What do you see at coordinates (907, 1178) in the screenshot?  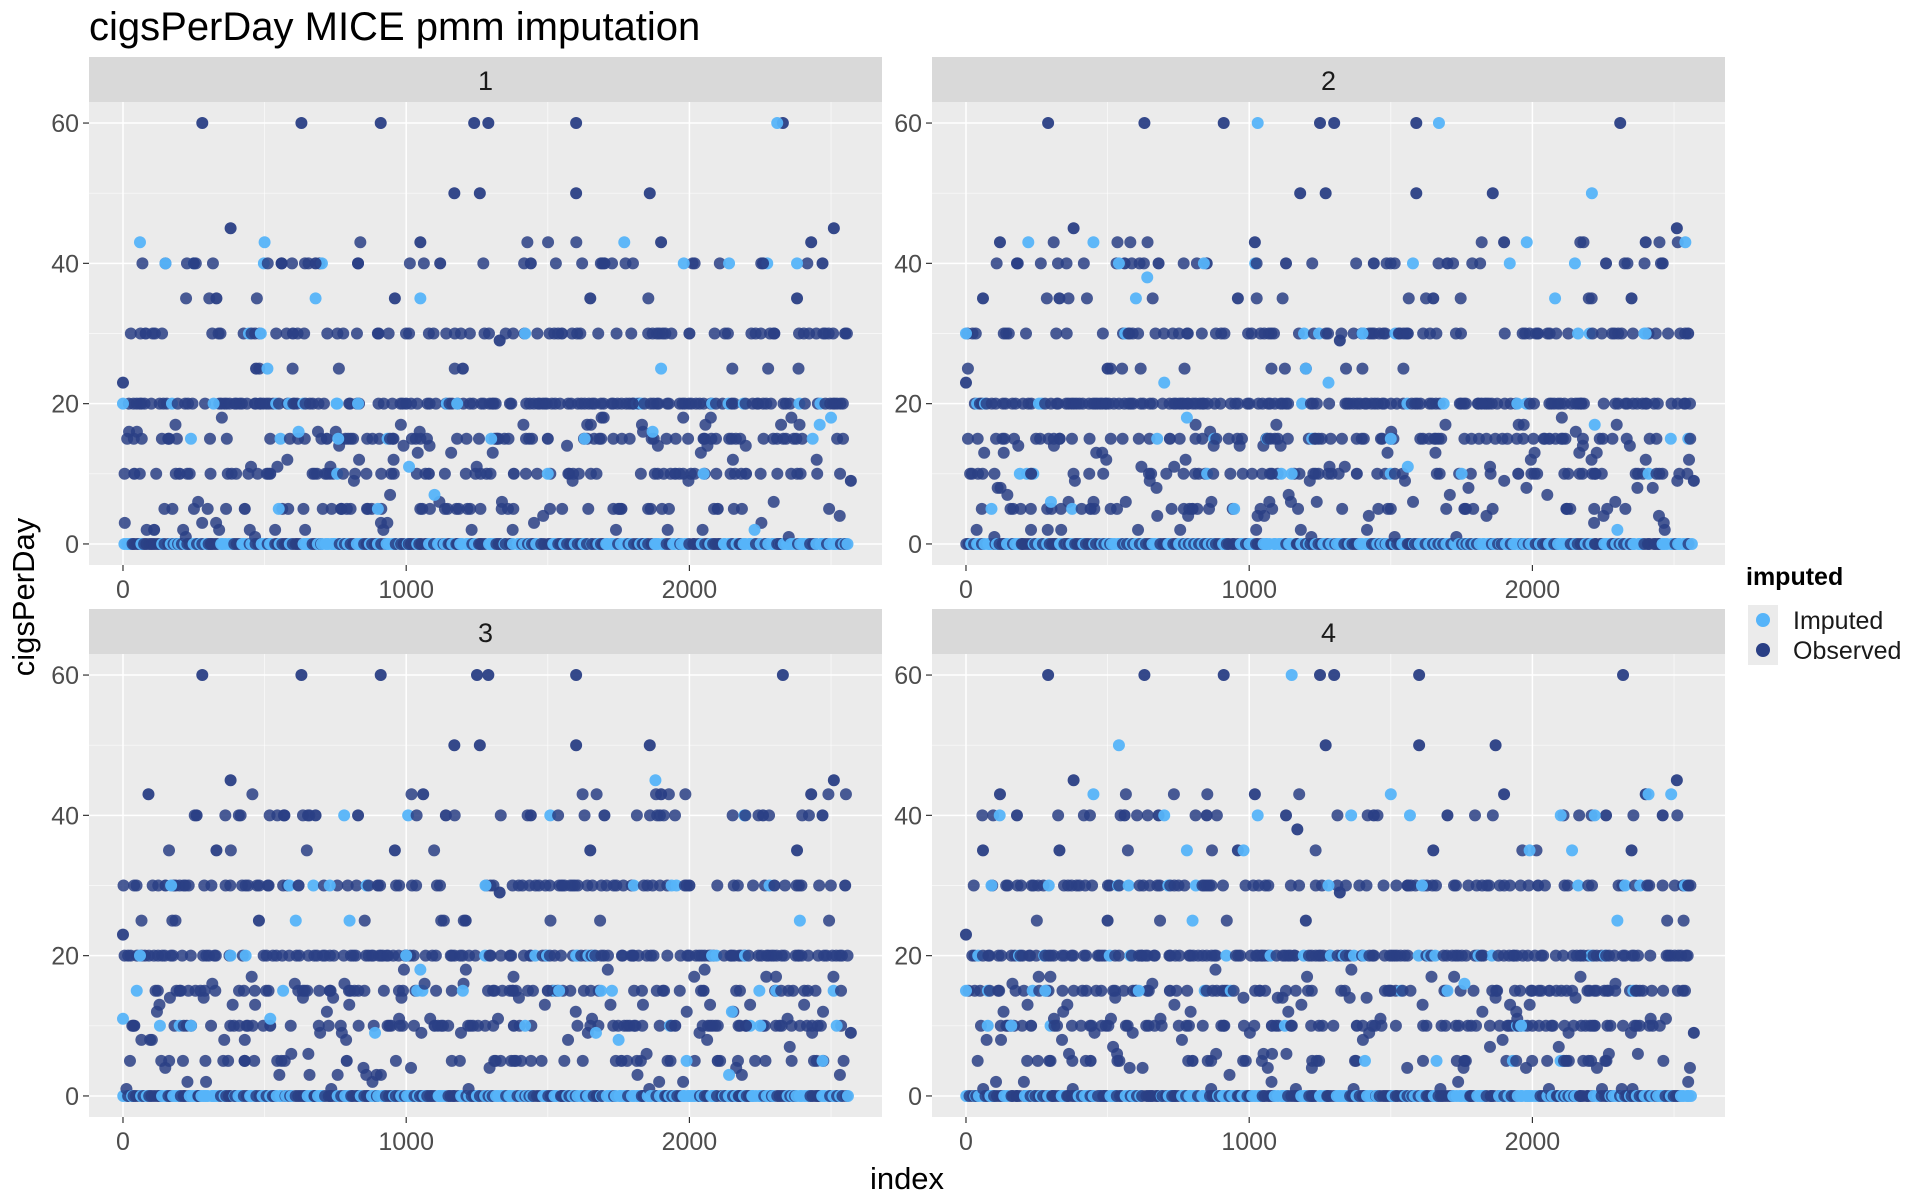 I see `x-axis-label: index` at bounding box center [907, 1178].